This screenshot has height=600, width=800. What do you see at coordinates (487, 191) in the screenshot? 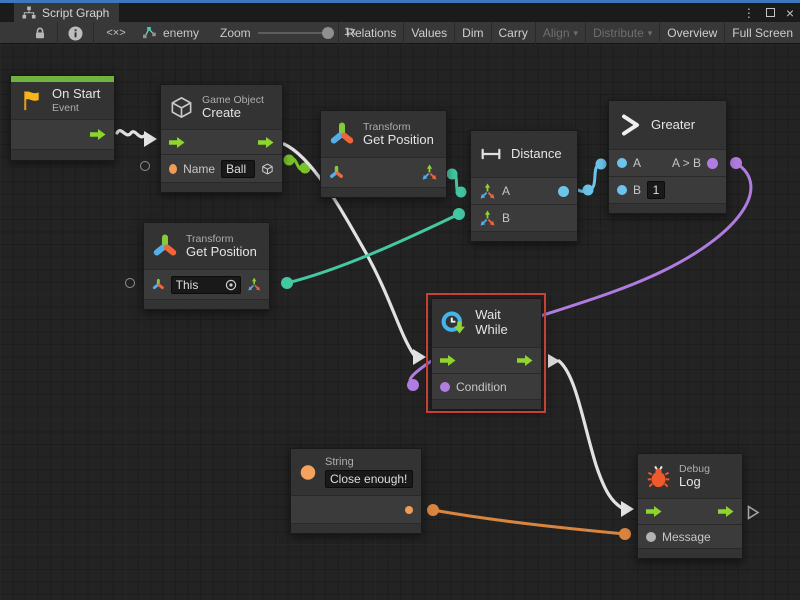
I see `vector3-in-port-a` at bounding box center [487, 191].